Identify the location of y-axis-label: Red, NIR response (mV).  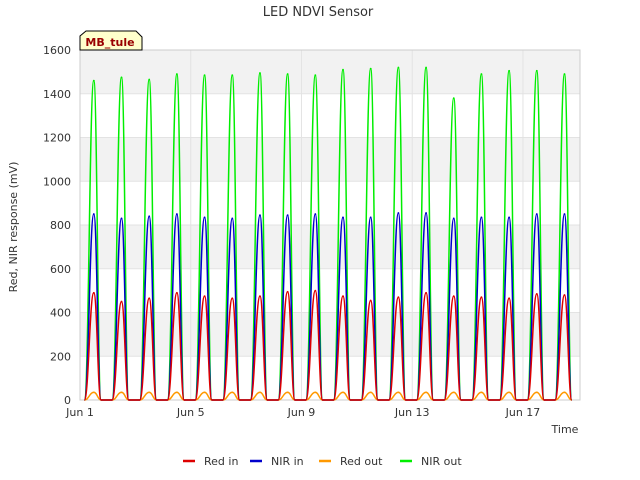
(13, 227).